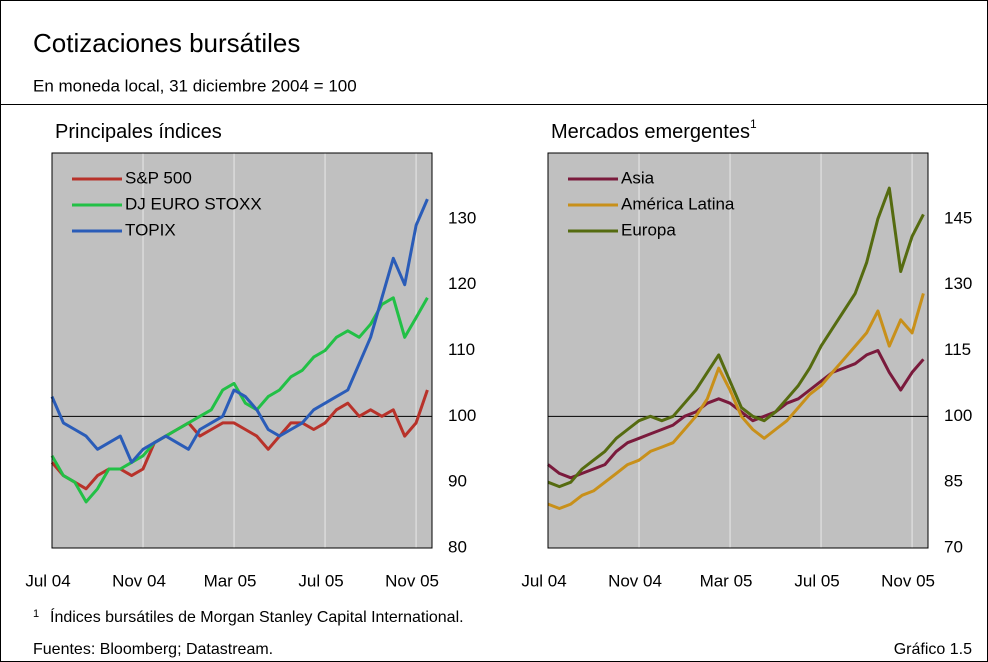 The width and height of the screenshot is (988, 662). Describe the element at coordinates (678, 203) in the screenshot. I see `legend-label: América Latina` at that location.